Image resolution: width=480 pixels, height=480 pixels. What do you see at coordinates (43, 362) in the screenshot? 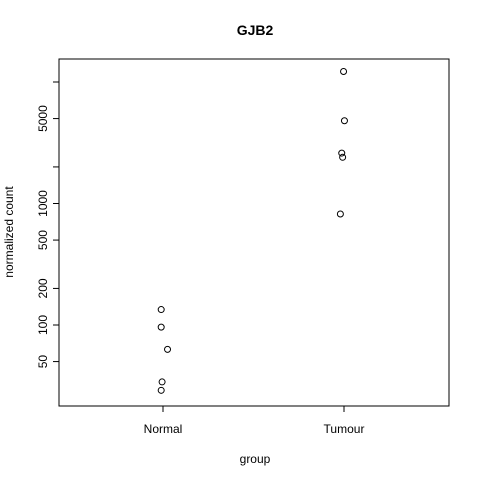
I see `y-tick-label: 50` at bounding box center [43, 362].